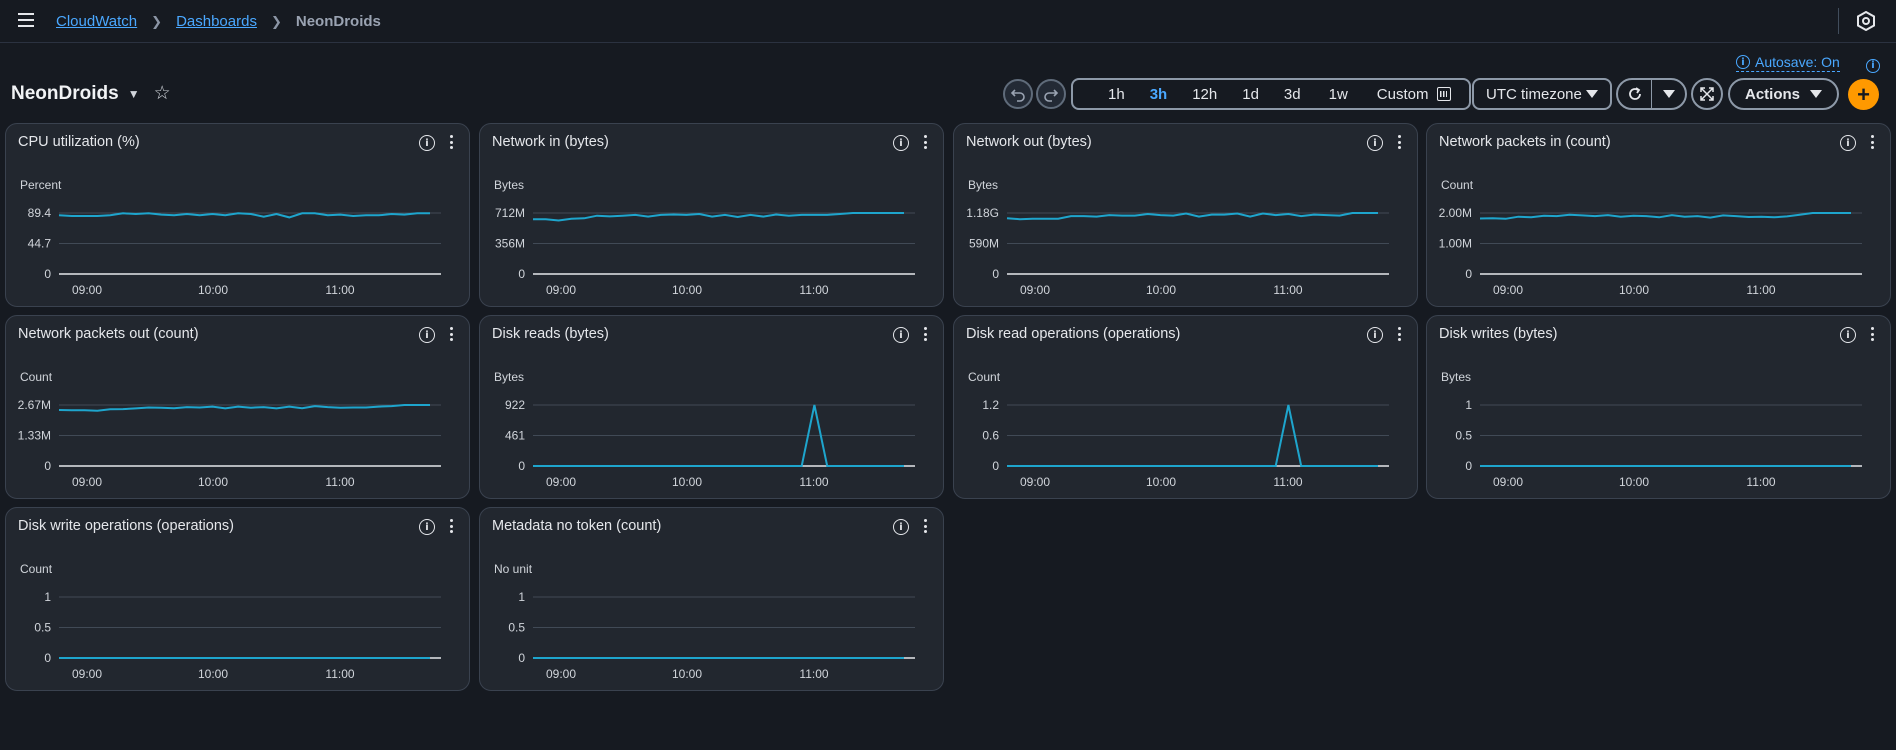  I want to click on line-chart: 2.00M 1.00M 0 09:00 10:00 11:00, so click(1650, 251).